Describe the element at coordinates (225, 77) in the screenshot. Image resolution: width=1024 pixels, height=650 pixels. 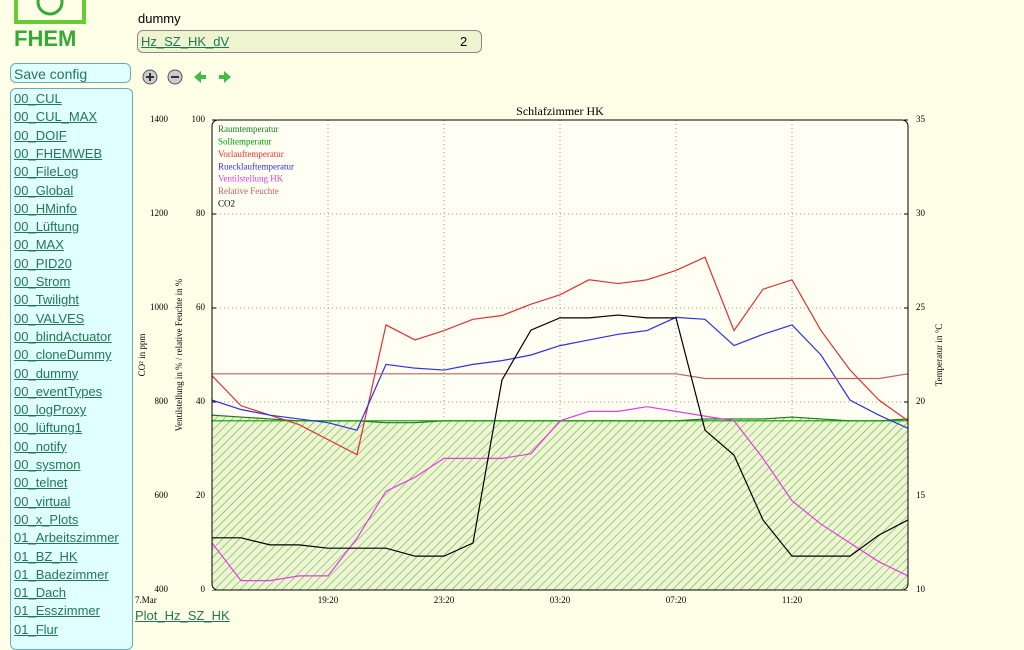
I see `next` at that location.